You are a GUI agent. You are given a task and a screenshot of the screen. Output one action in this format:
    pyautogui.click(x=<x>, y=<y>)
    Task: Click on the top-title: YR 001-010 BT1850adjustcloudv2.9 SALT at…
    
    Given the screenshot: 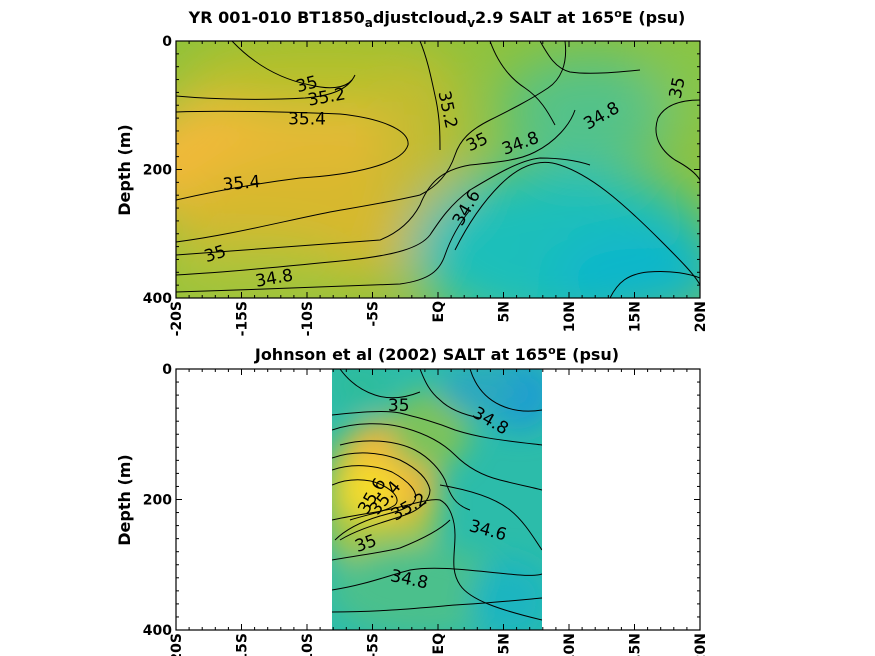 What is the action you would take?
    pyautogui.click(x=437, y=18)
    